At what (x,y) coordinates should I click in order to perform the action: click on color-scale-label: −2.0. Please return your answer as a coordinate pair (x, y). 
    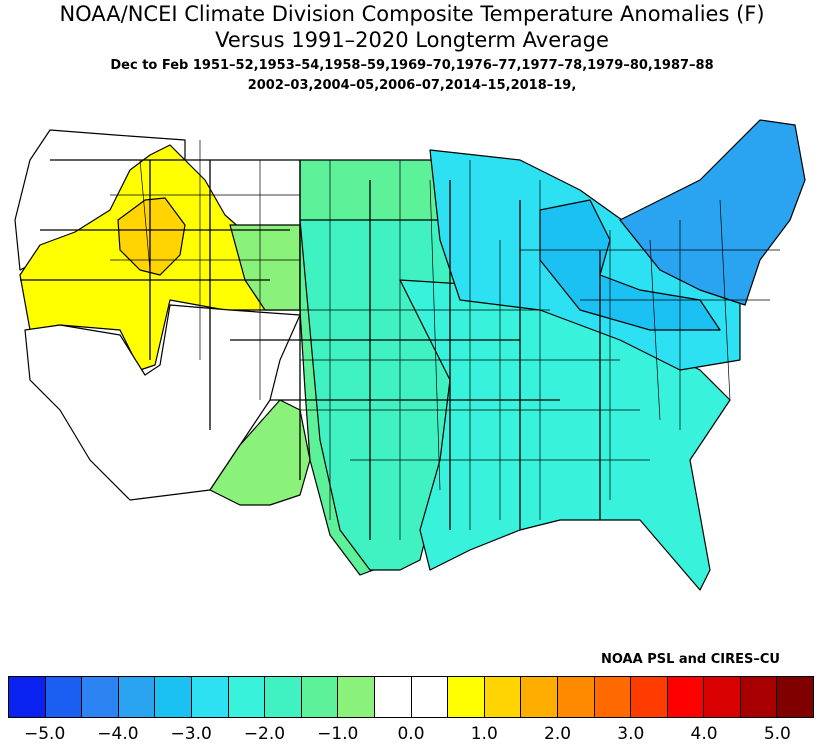
    Looking at the image, I should click on (264, 734).